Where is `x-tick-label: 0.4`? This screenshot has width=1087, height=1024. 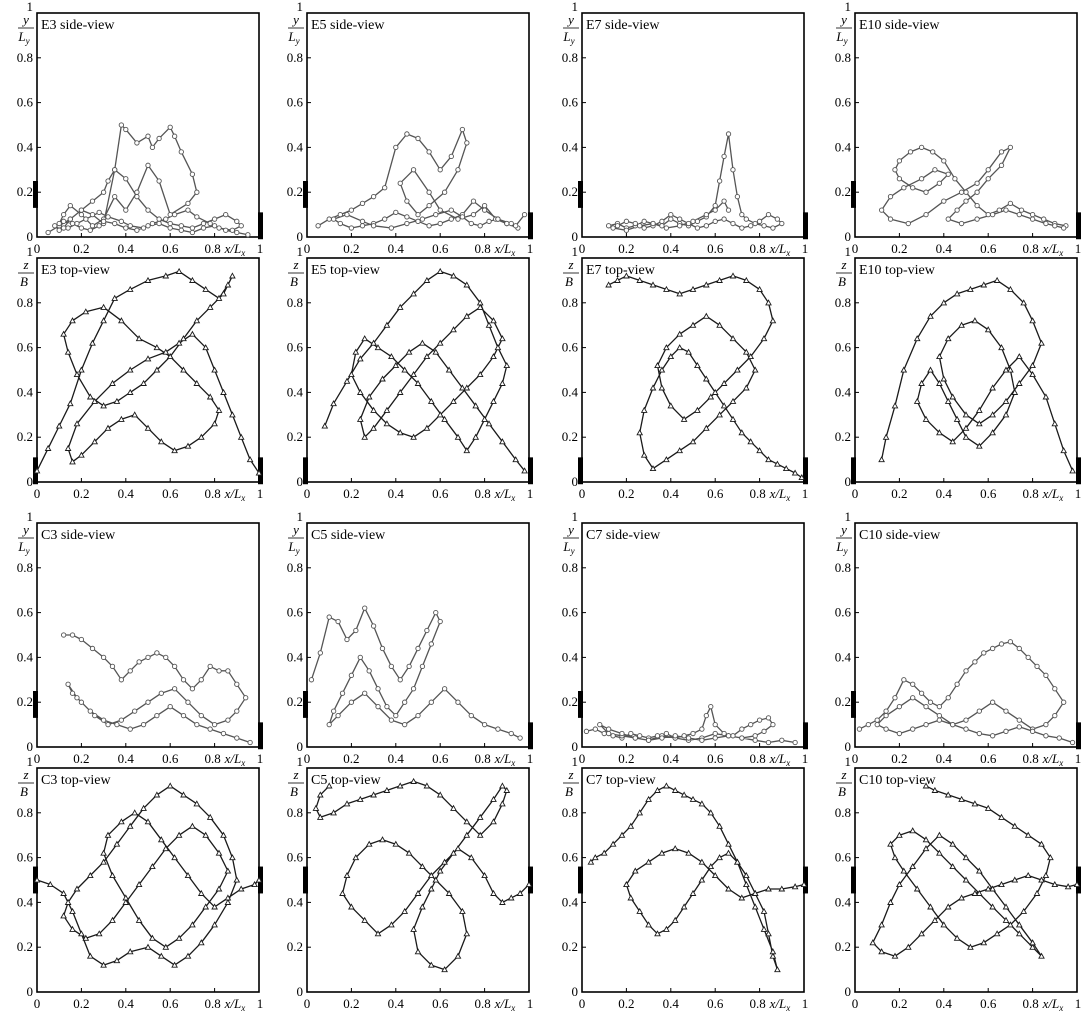 x-tick-label: 0.4 is located at coordinates (126, 1003).